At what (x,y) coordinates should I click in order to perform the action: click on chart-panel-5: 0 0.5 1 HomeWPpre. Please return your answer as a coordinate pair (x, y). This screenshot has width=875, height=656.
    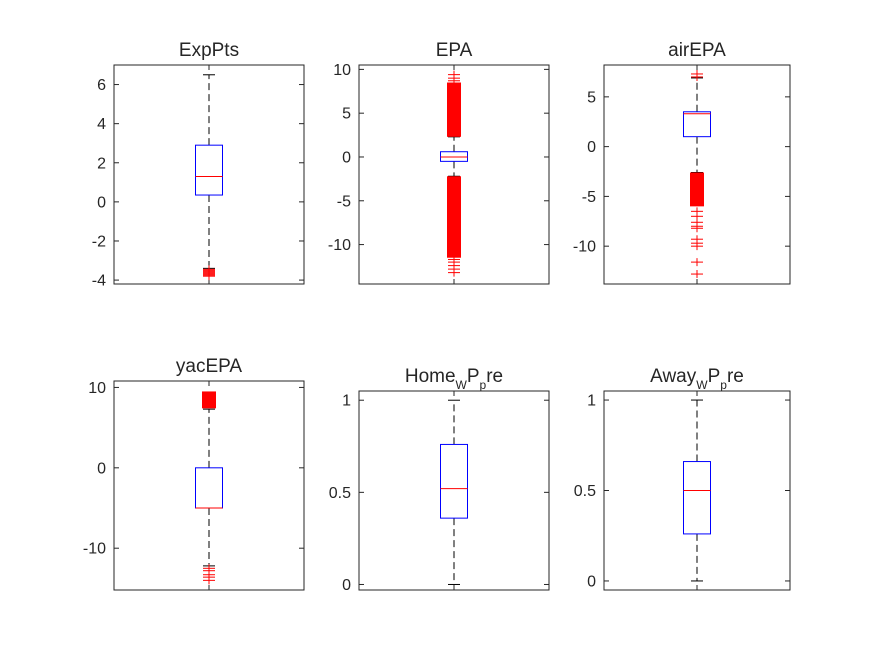
    Looking at the image, I should click on (439, 480).